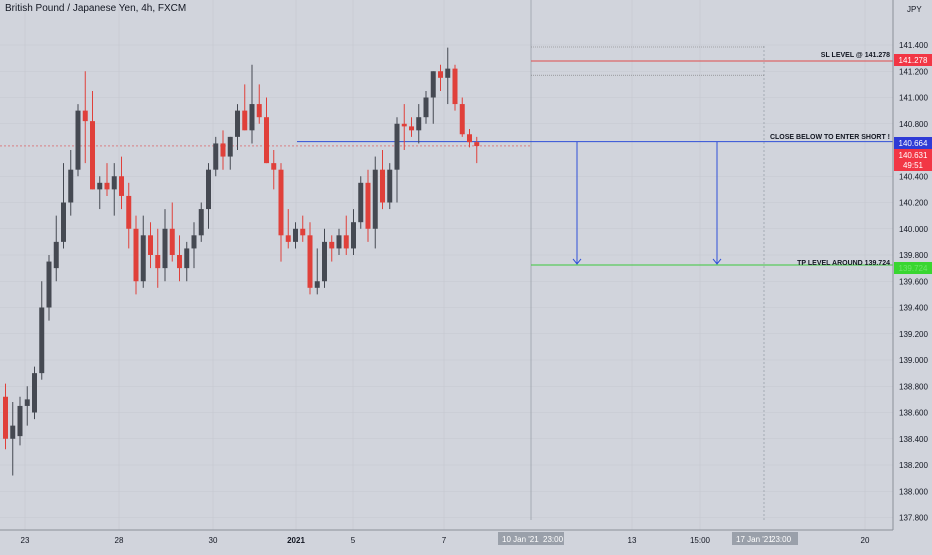 This screenshot has height=555, width=932. I want to click on price-tick-label: 138.800, so click(913, 386).